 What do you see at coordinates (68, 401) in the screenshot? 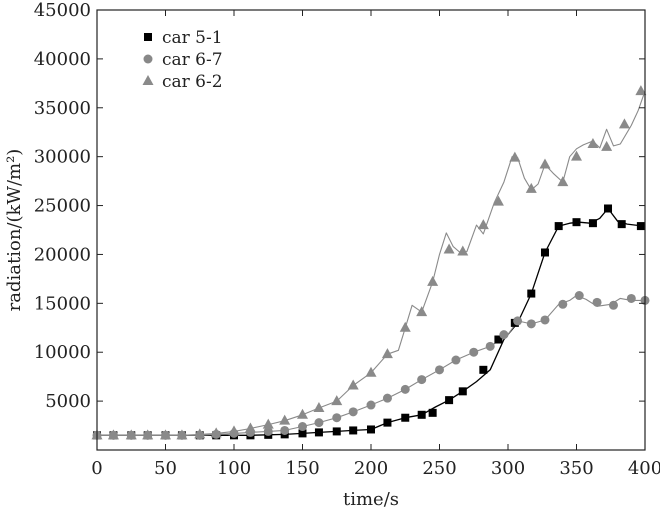
I see `y-tick-label: 5000` at bounding box center [68, 401].